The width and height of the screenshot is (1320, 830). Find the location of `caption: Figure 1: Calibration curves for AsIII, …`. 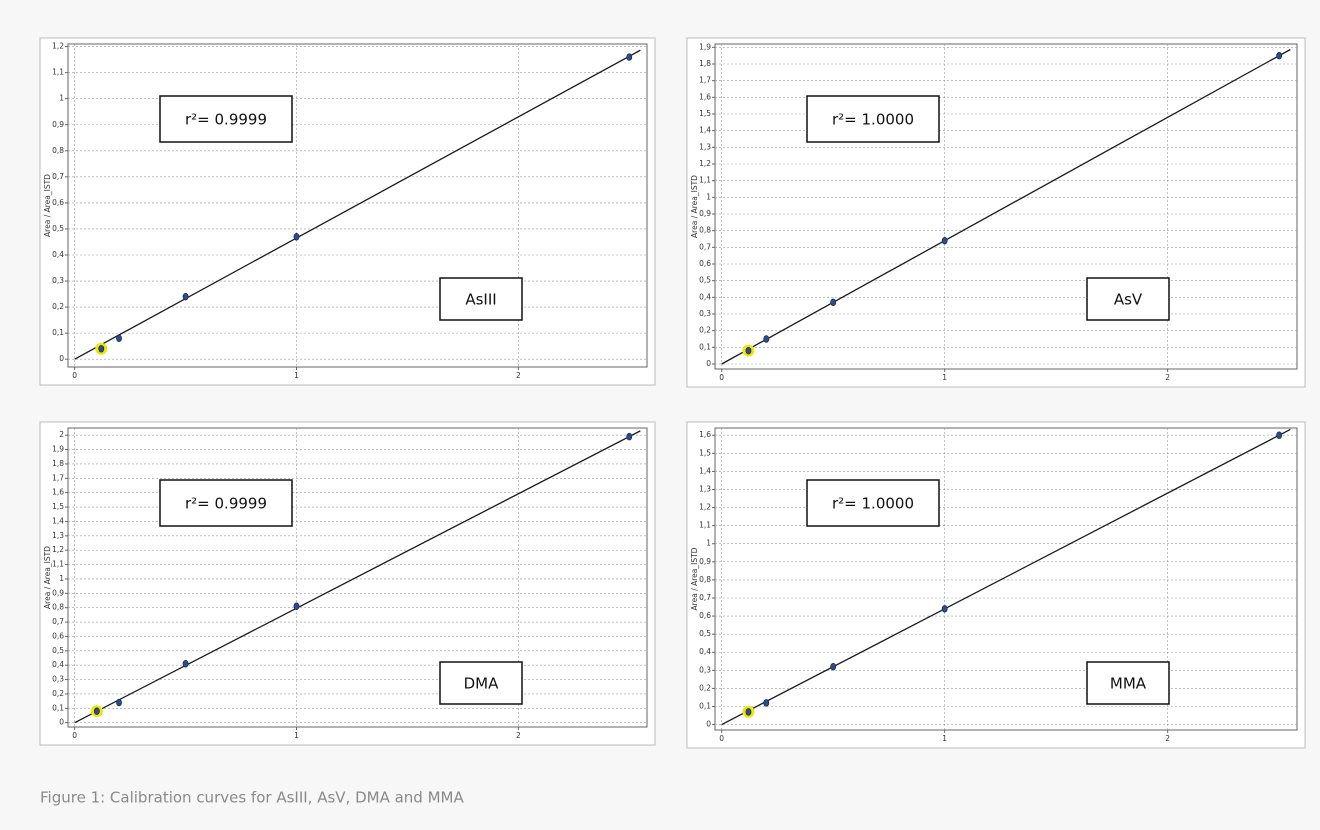

caption: Figure 1: Calibration curves for AsIII, … is located at coordinates (252, 798).